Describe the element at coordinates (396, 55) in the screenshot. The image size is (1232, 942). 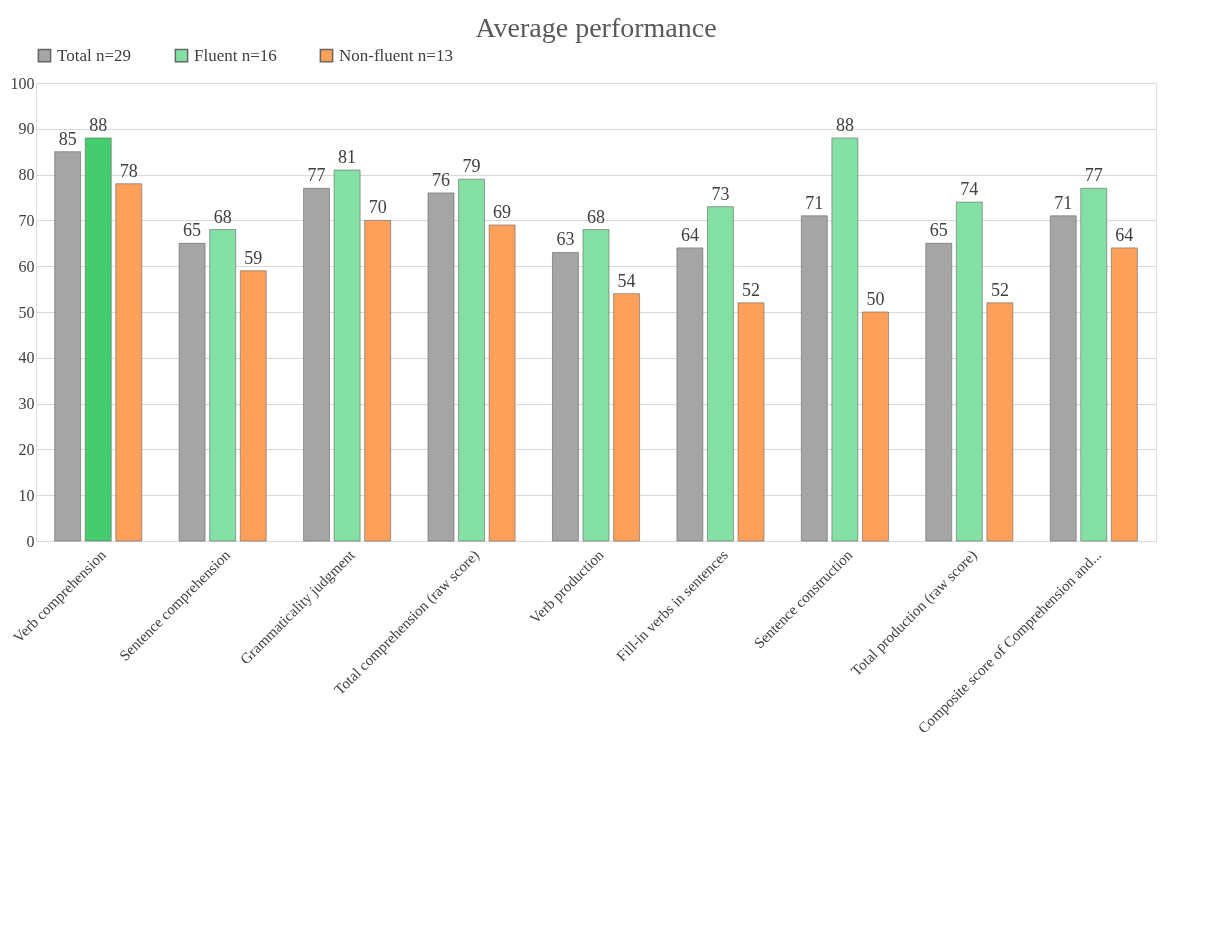
I see `legend-label: Non-fluent n=13` at that location.